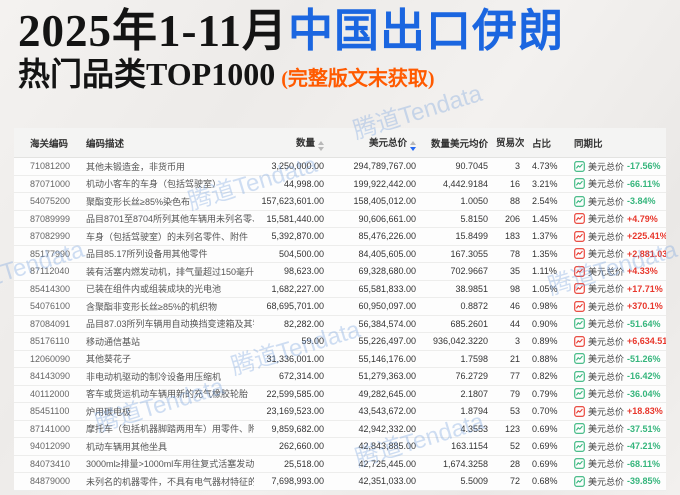 The height and width of the screenshot is (495, 680). Describe the element at coordinates (469, 446) in the screenshot. I see `avg-price-value: 163.1154` at that location.